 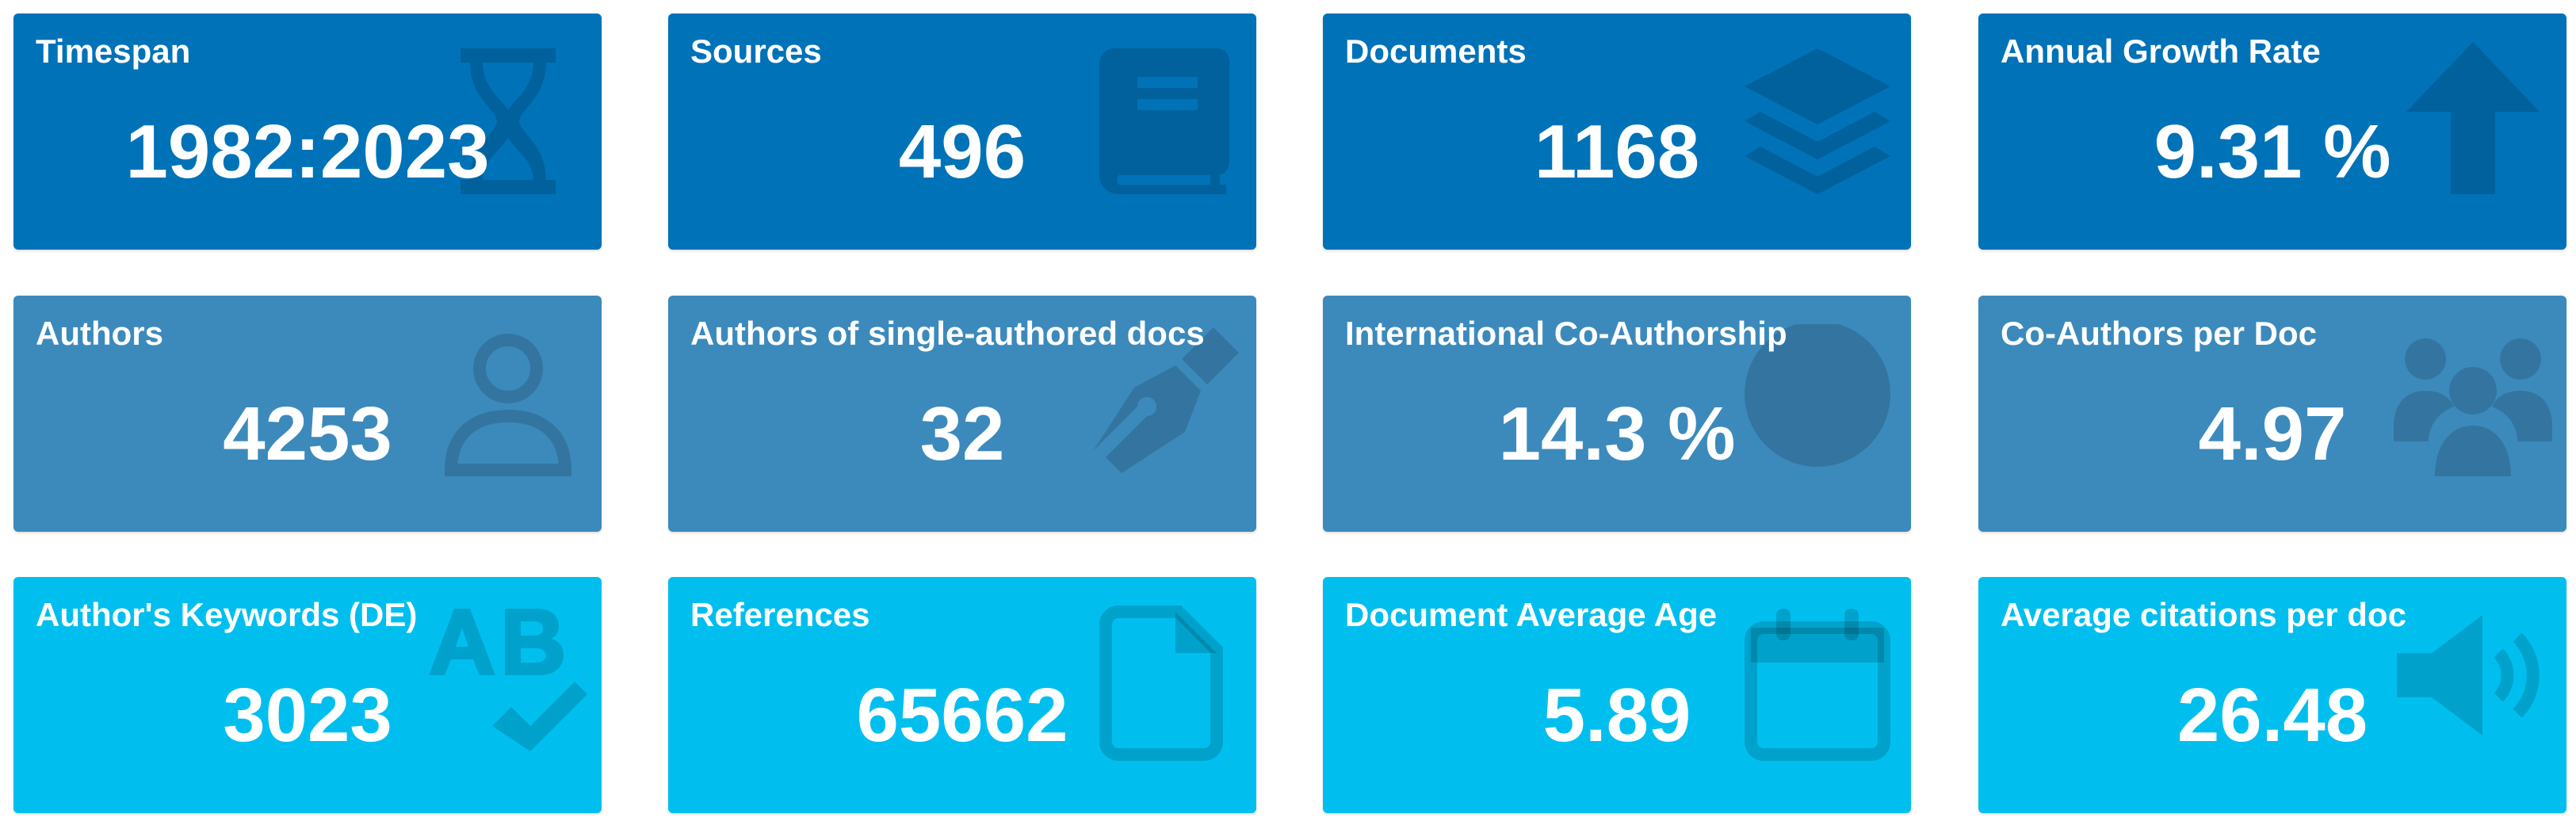 What do you see at coordinates (2468, 675) in the screenshot?
I see `icon-speaker` at bounding box center [2468, 675].